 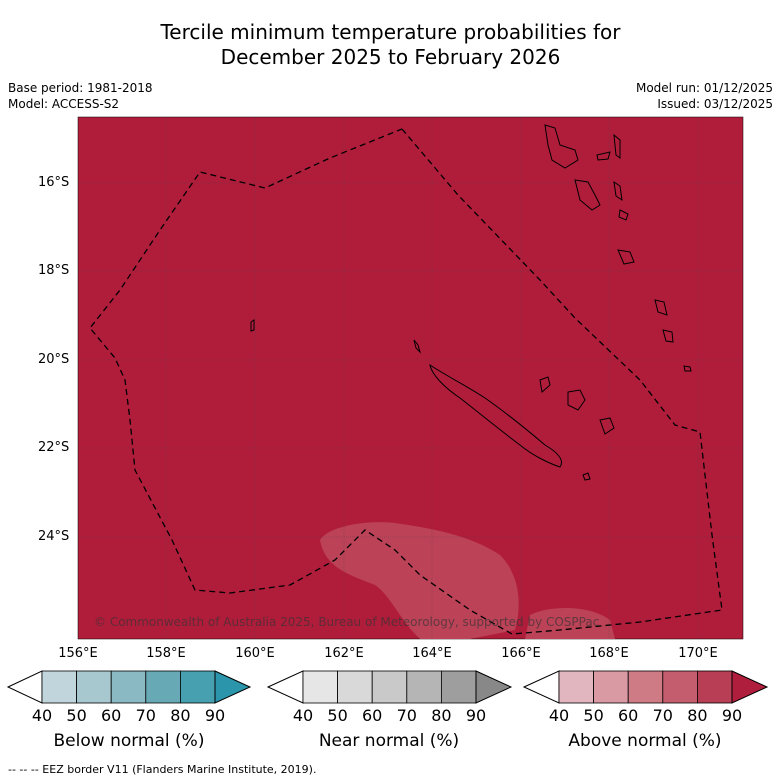 I want to click on cb1-title: Below normal (%), so click(x=129, y=741).